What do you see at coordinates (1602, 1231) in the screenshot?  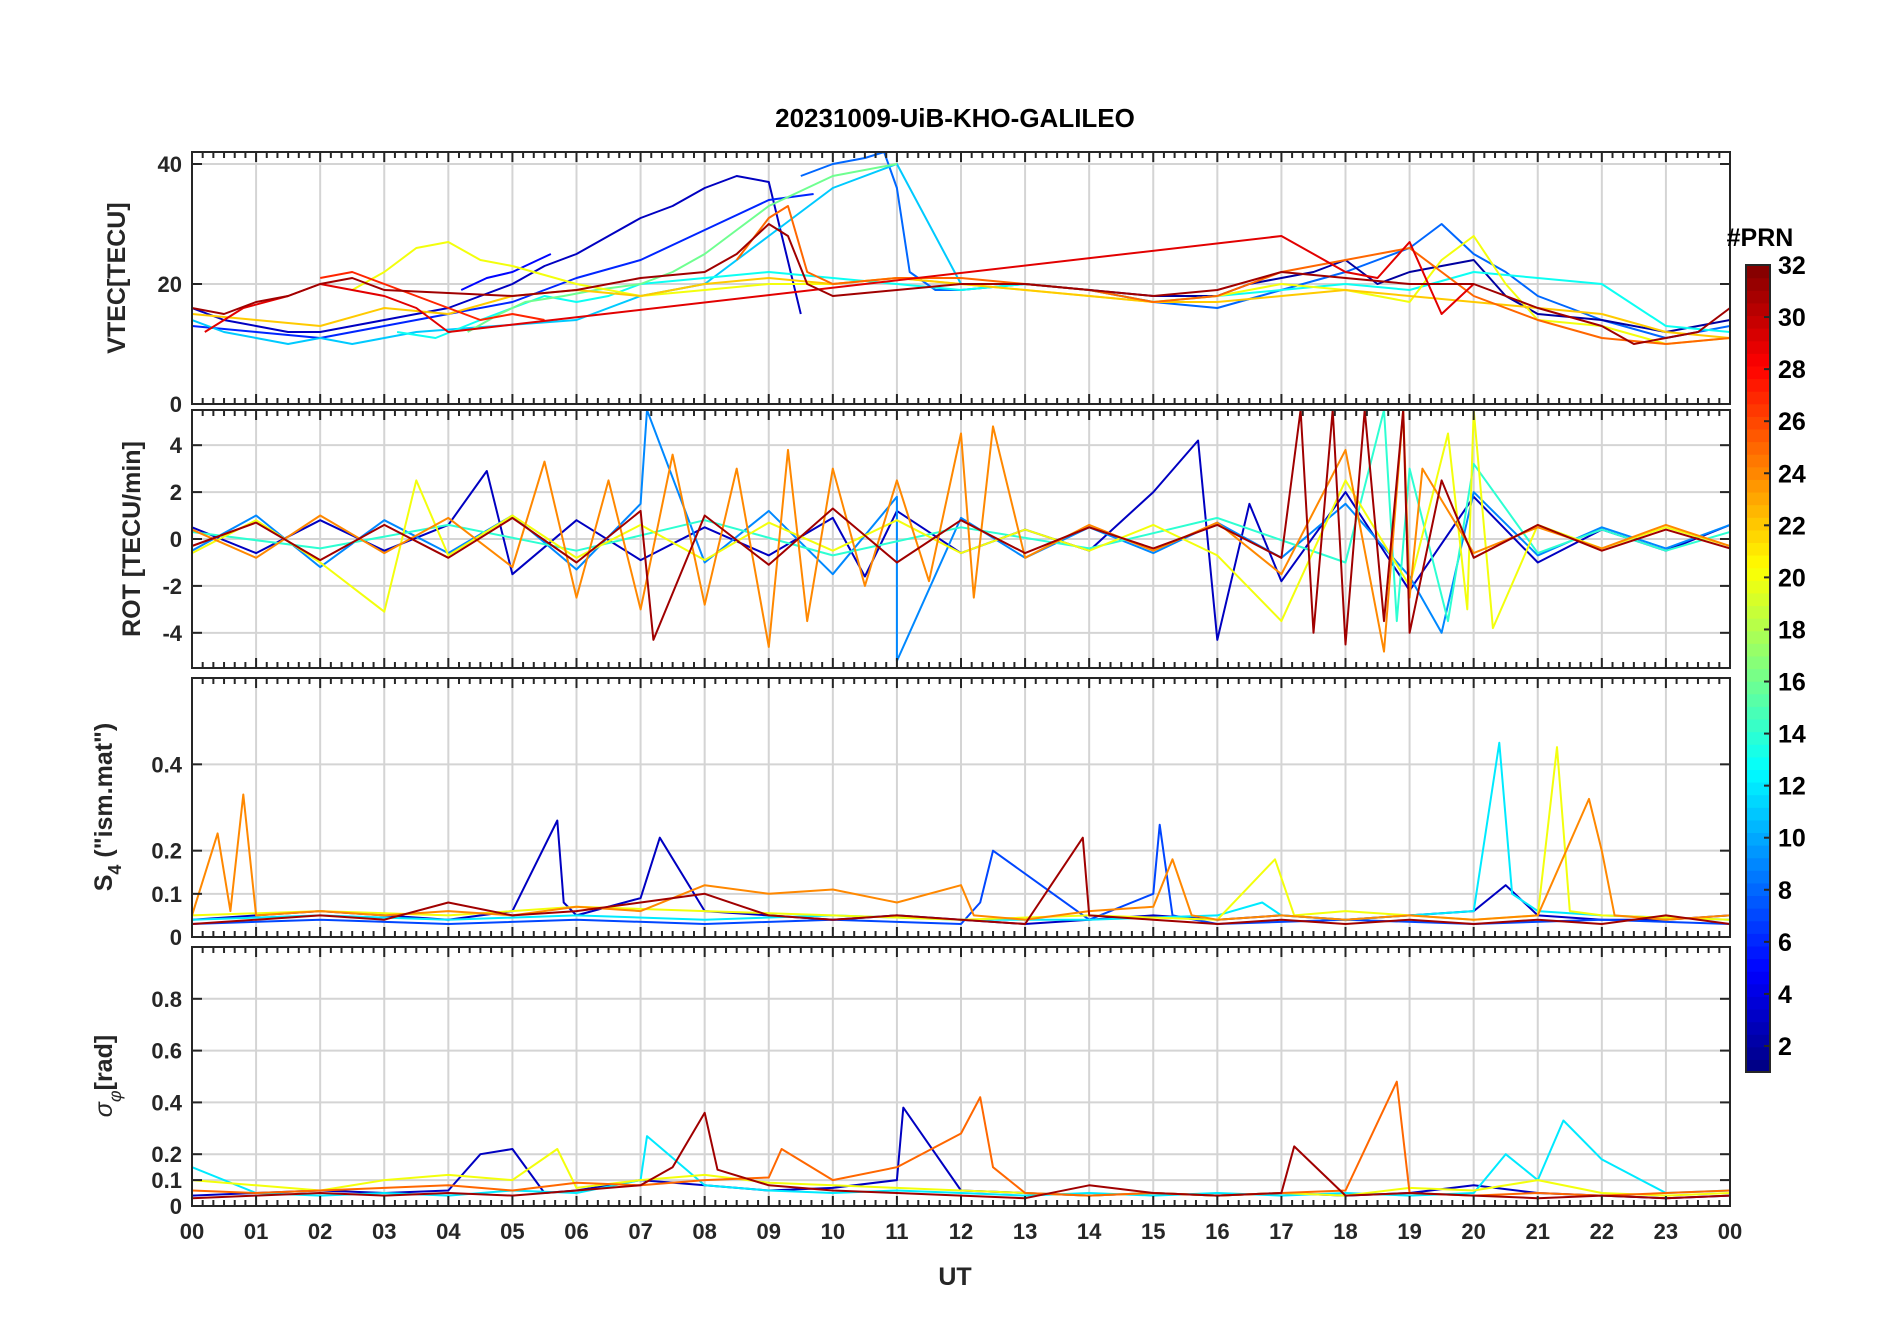 I see `x-tick-label: 22` at bounding box center [1602, 1231].